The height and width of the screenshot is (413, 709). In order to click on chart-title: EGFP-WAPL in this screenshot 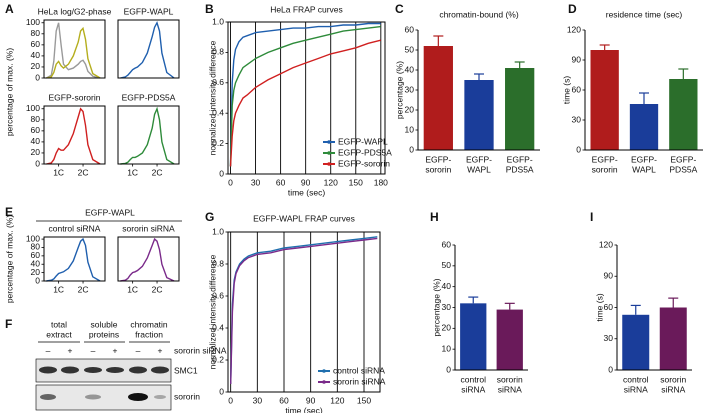, I will do `click(149, 11)`.